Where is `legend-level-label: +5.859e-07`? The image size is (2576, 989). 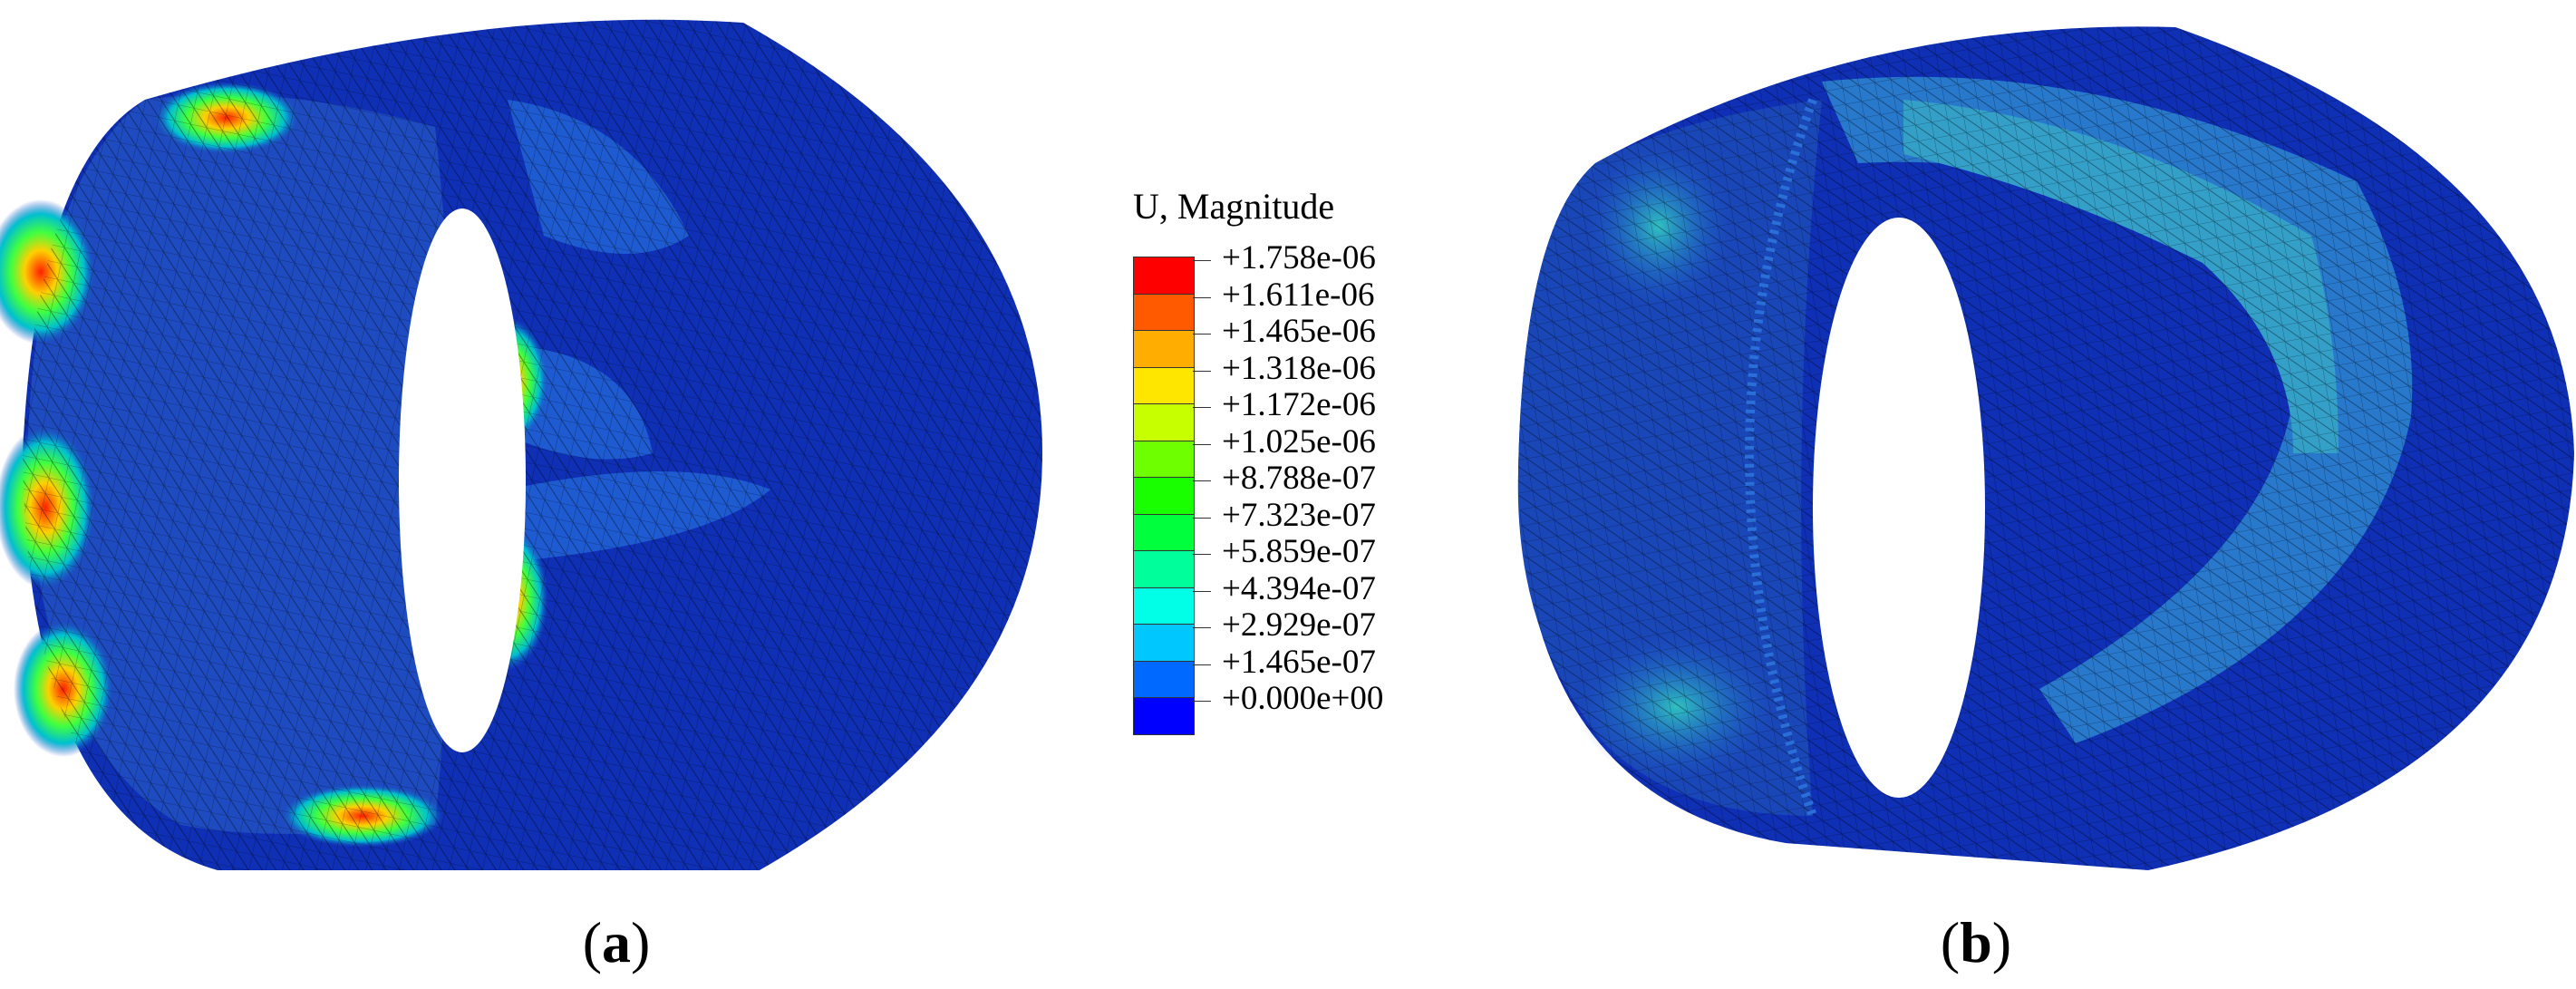
legend-level-label: +5.859e-07 is located at coordinates (1284, 552).